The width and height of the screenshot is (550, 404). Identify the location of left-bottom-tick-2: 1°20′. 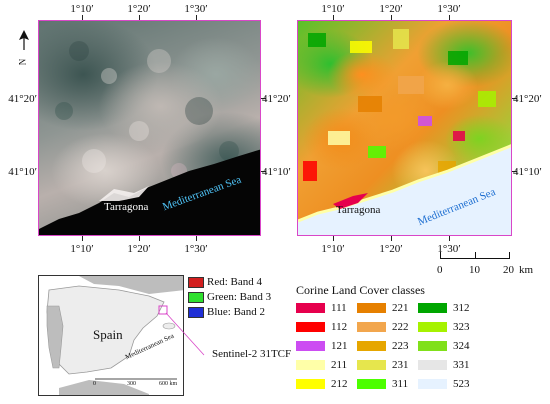
(139, 249).